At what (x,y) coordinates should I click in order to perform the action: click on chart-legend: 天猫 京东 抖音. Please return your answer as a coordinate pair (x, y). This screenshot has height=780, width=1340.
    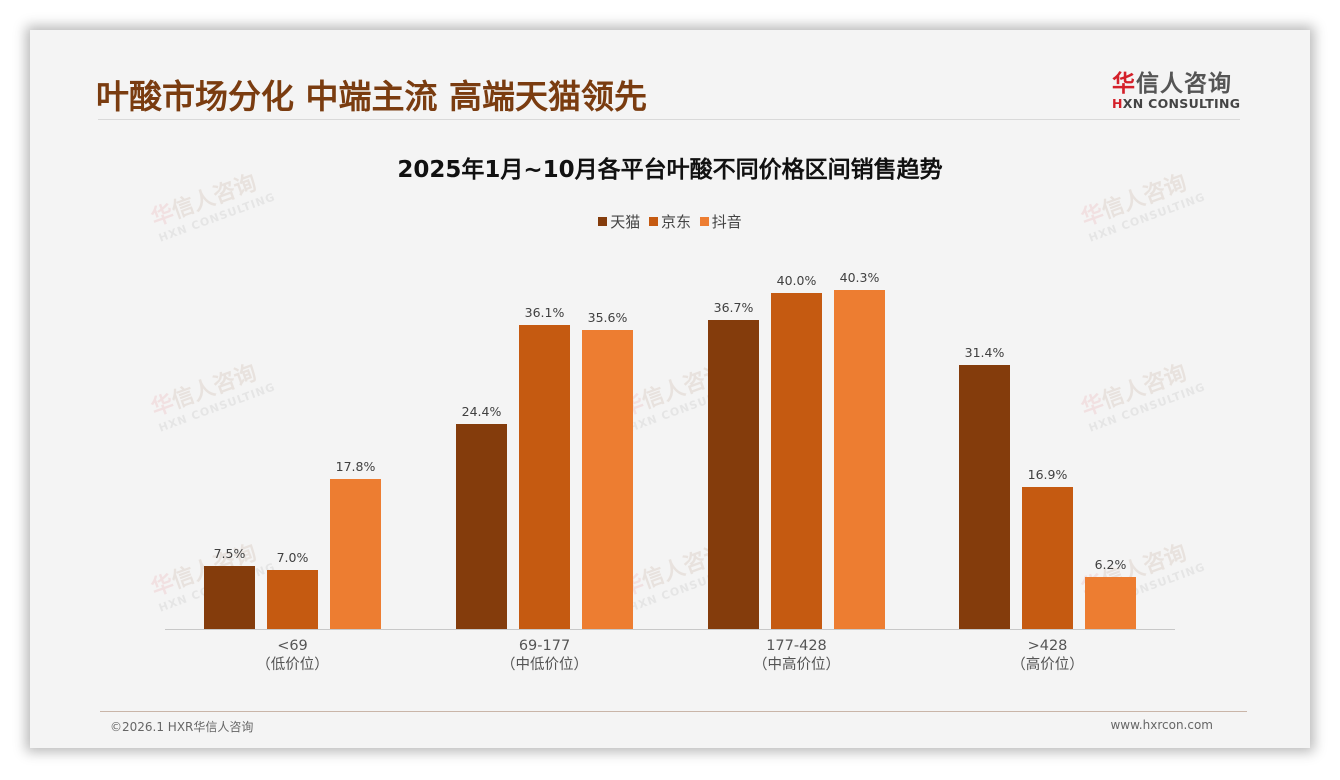
    Looking at the image, I should click on (670, 221).